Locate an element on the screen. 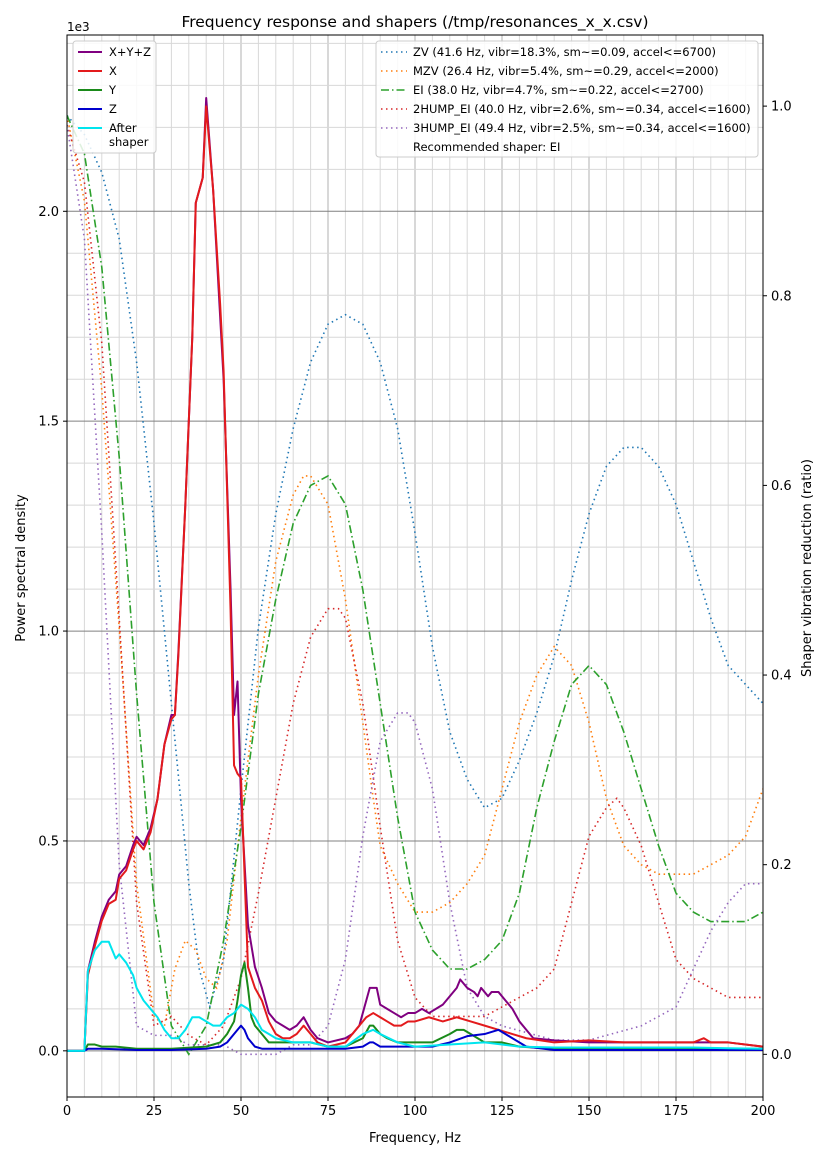  y-tick-label: 0.5 is located at coordinates (48, 841).